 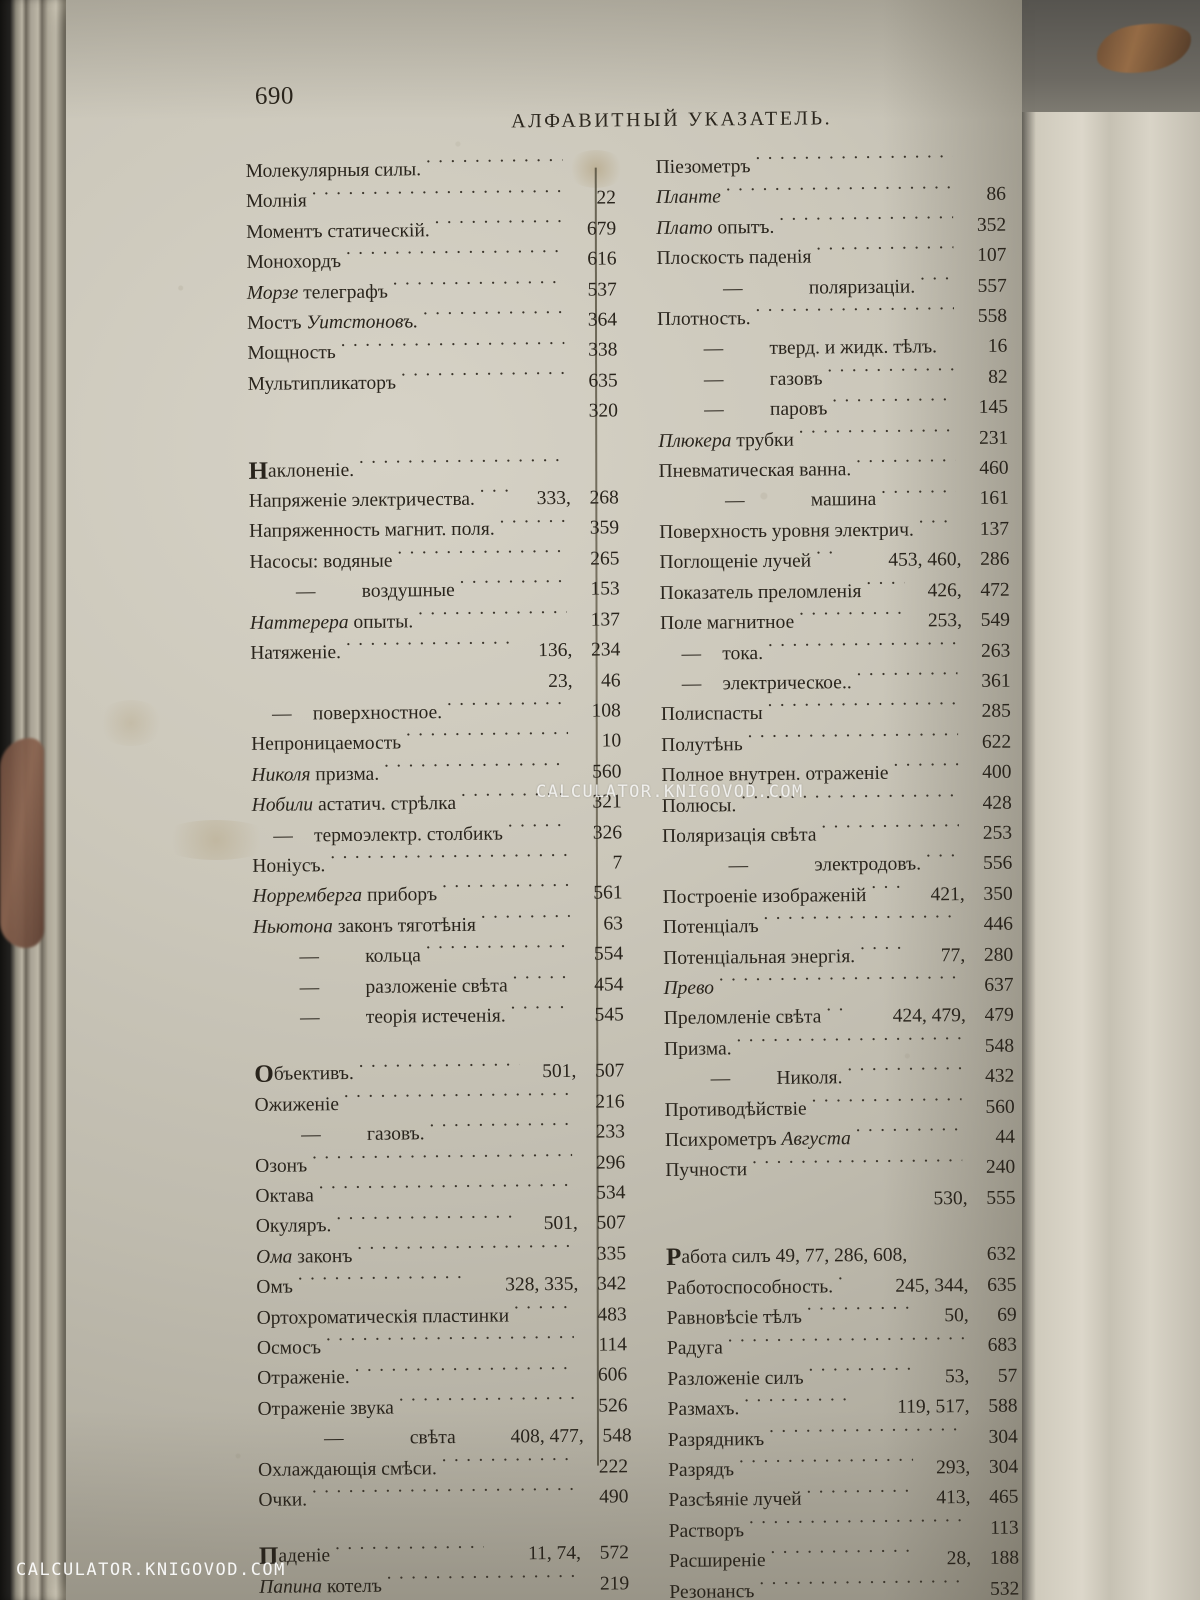 I want to click on index-entry: — электрическое.. 361, so click(x=835, y=684).